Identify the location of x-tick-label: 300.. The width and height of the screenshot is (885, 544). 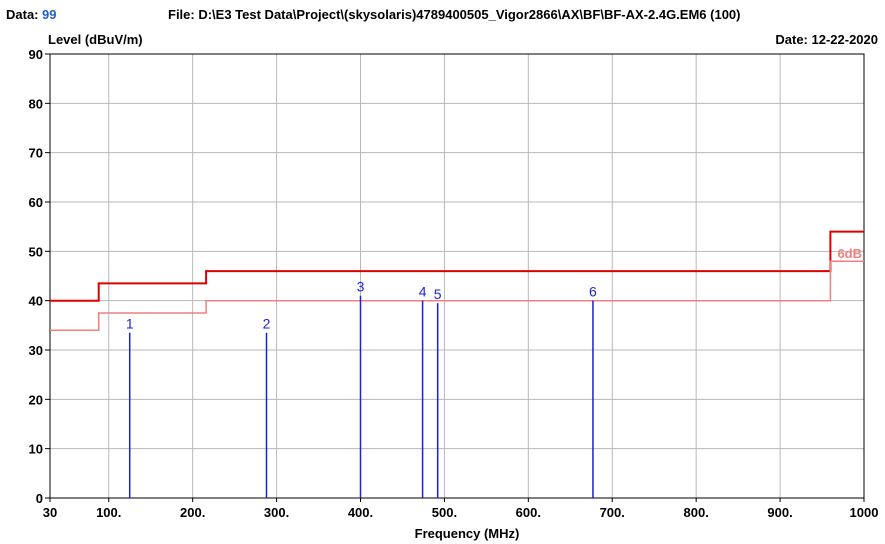
(276, 512).